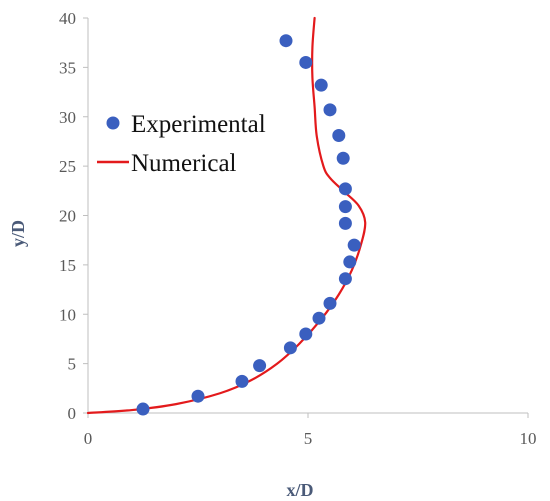 The image size is (550, 501). I want to click on y-tick-label: 40, so click(67, 18).